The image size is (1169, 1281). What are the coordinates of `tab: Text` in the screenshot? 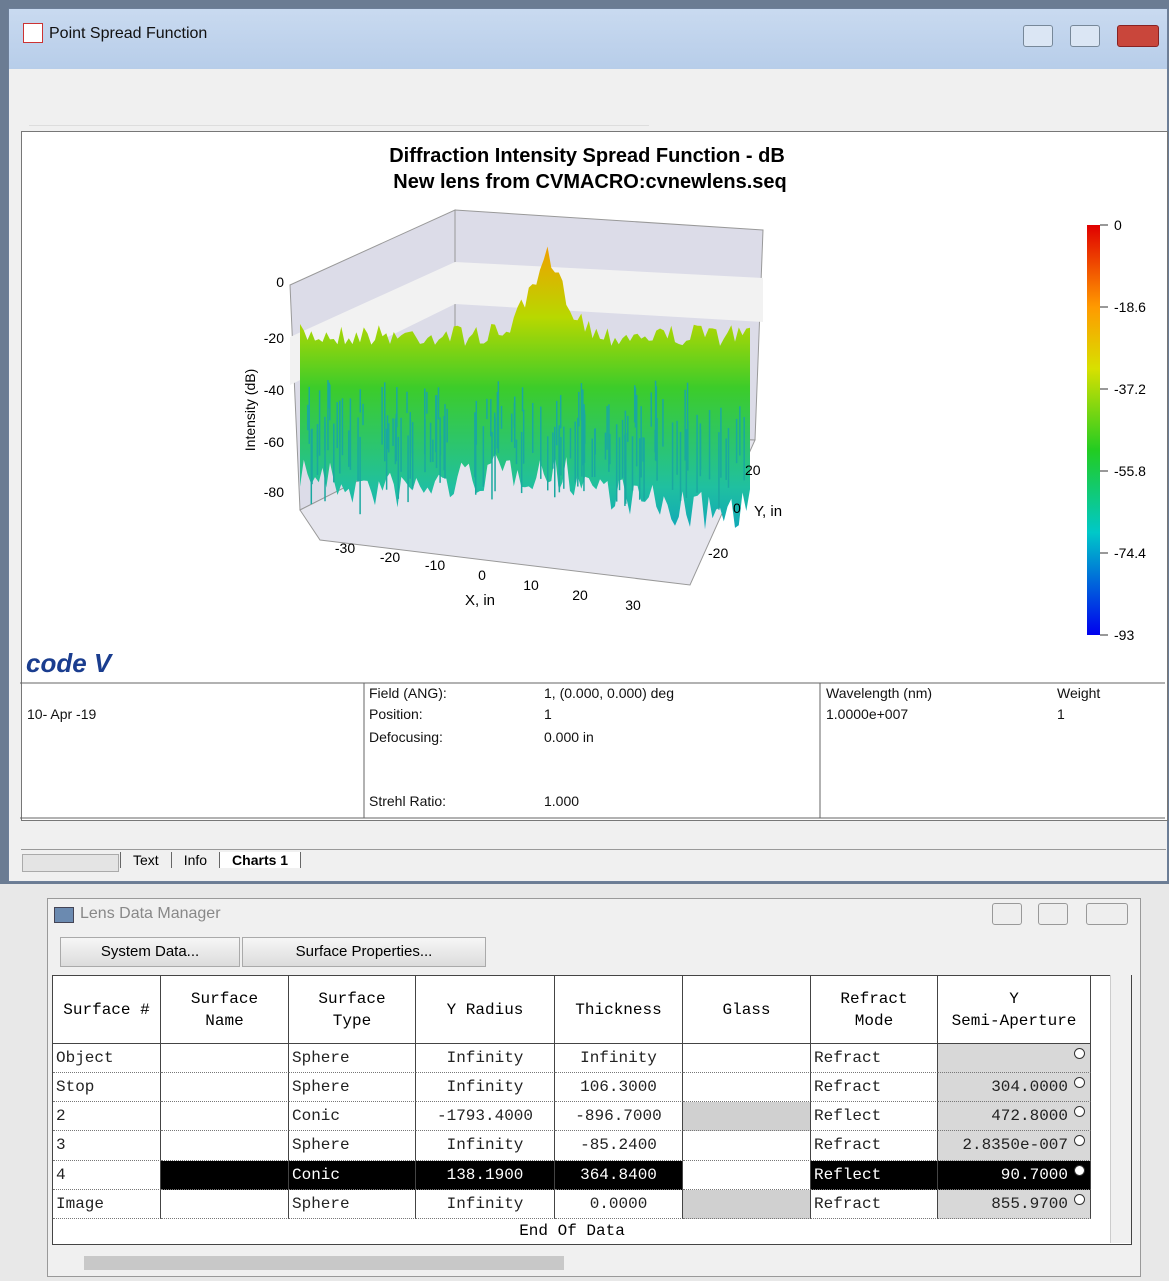 It's located at (145, 860).